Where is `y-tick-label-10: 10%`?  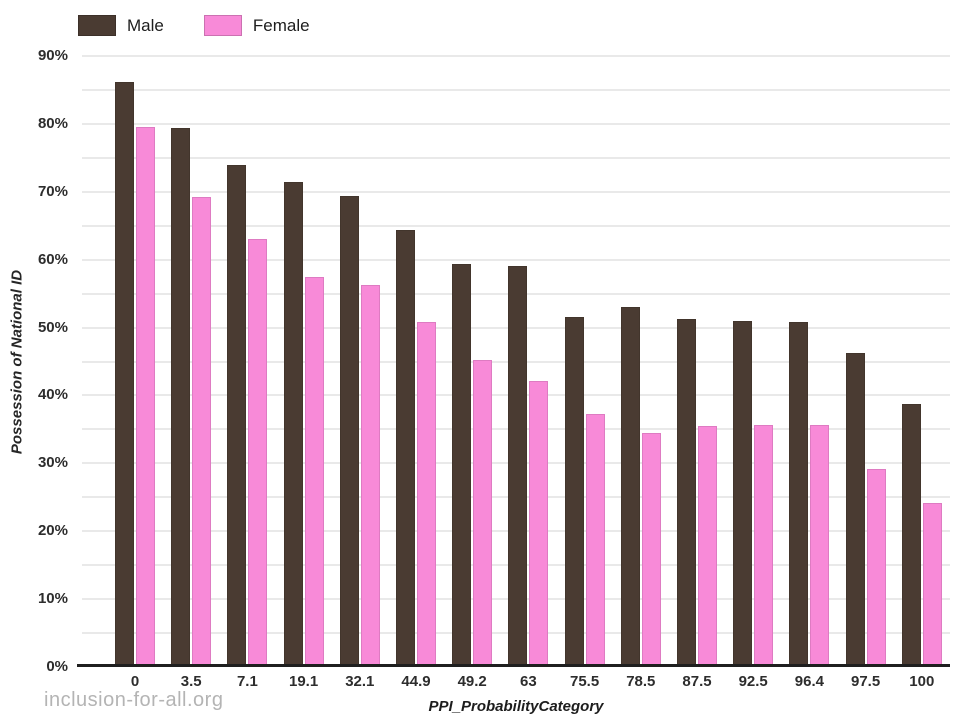 y-tick-label-10: 10% is located at coordinates (52, 599).